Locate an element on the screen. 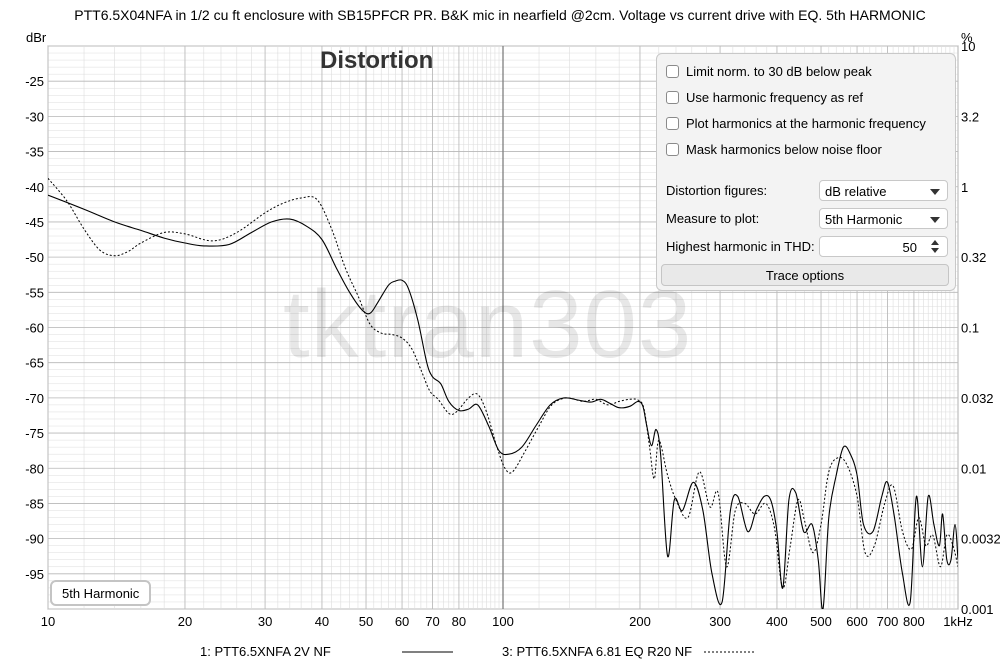 The image size is (1000, 666). limit-norm-label: Limit norm. to 30 dB below peak is located at coordinates (779, 71).